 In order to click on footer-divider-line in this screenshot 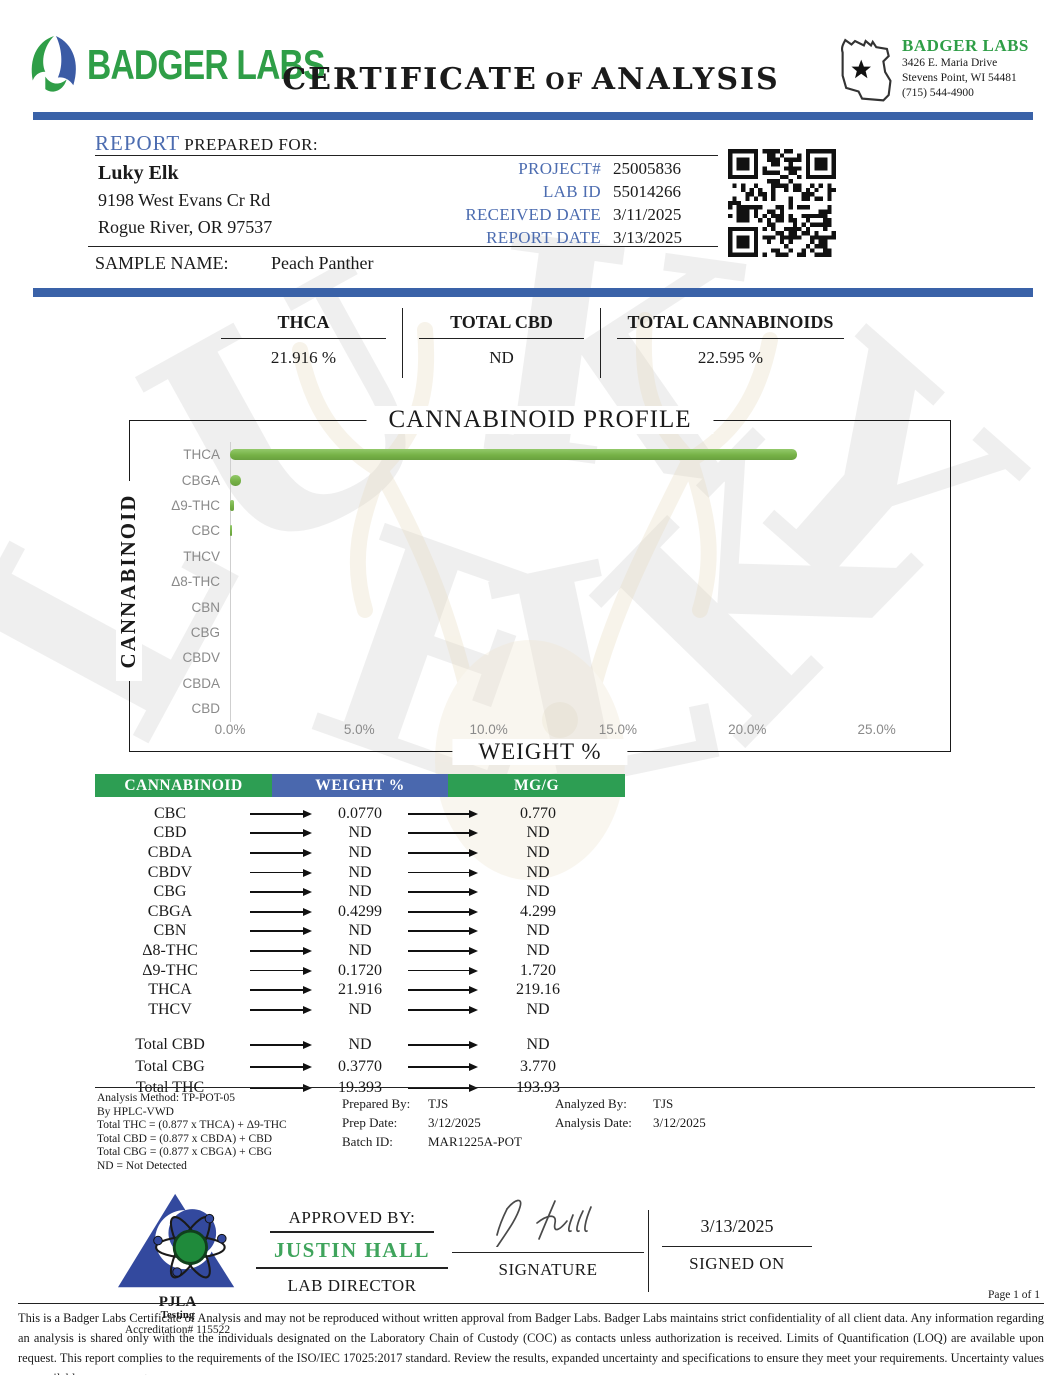, I will do `click(531, 1303)`.